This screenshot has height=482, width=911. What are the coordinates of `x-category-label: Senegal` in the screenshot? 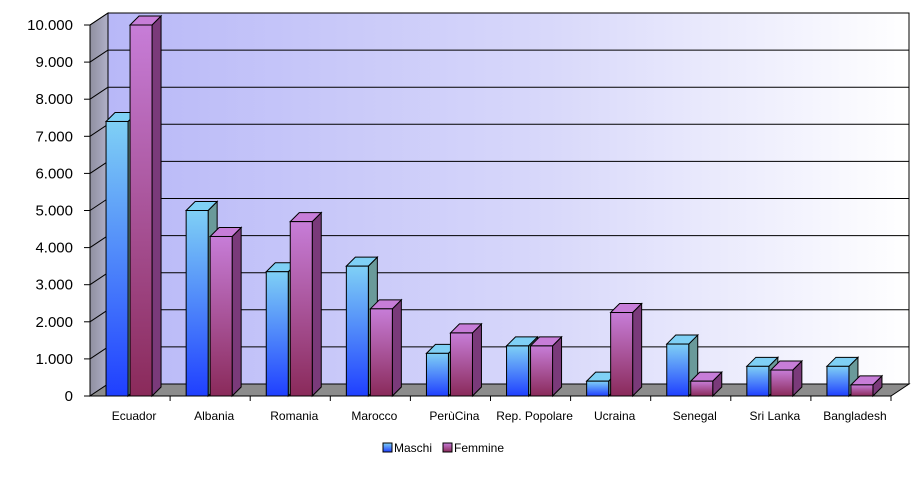 It's located at (695, 416).